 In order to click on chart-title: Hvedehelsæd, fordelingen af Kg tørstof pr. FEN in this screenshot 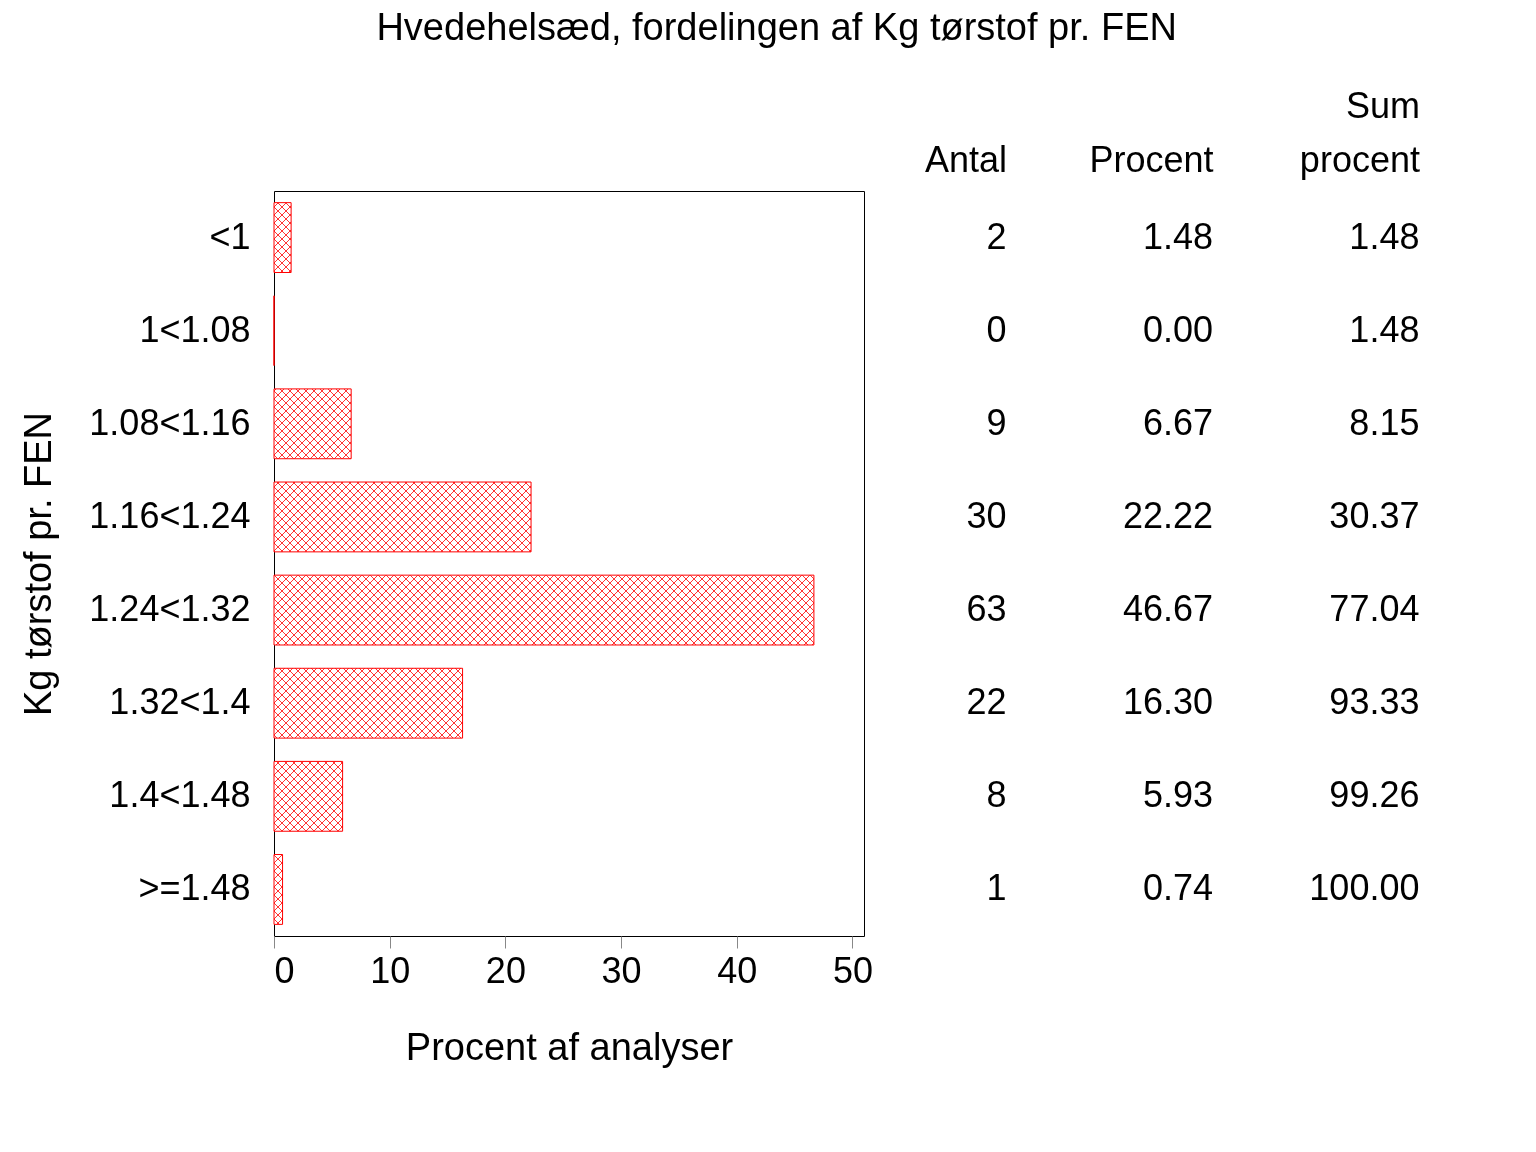, I will do `click(776, 27)`.